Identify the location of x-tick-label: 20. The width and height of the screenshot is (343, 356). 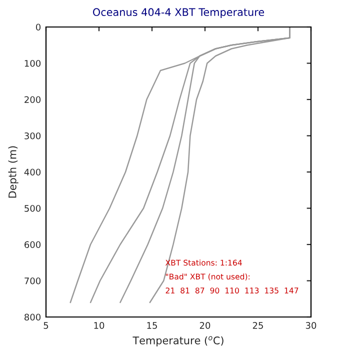
(205, 325).